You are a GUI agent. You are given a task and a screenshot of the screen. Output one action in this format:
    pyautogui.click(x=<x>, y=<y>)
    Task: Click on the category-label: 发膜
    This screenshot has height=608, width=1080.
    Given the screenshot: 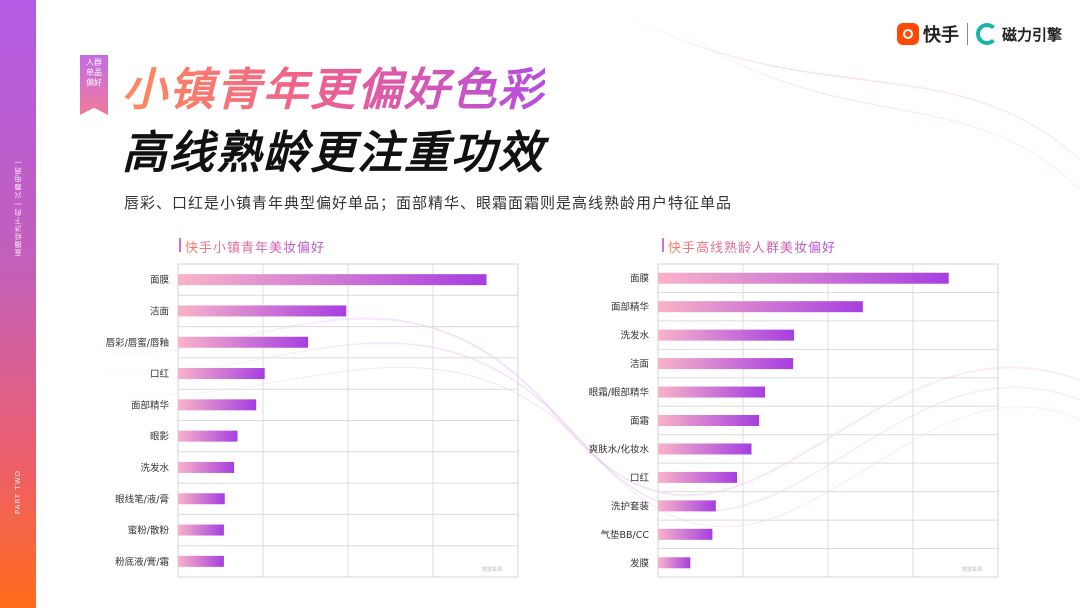 What is the action you would take?
    pyautogui.click(x=640, y=563)
    